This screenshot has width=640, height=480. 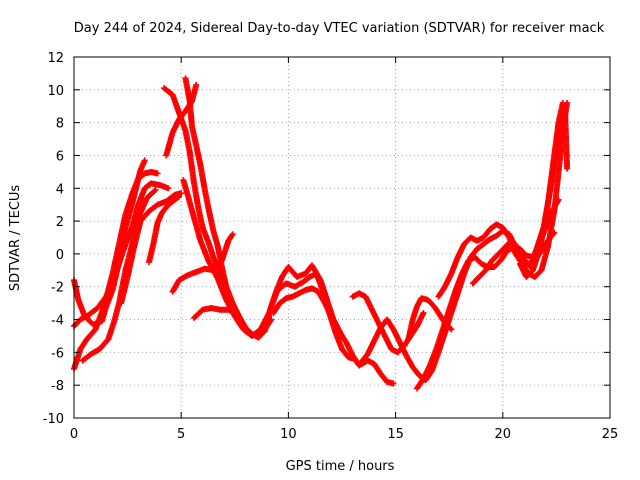 What do you see at coordinates (60, 222) in the screenshot?
I see `y-tick-label: 2` at bounding box center [60, 222].